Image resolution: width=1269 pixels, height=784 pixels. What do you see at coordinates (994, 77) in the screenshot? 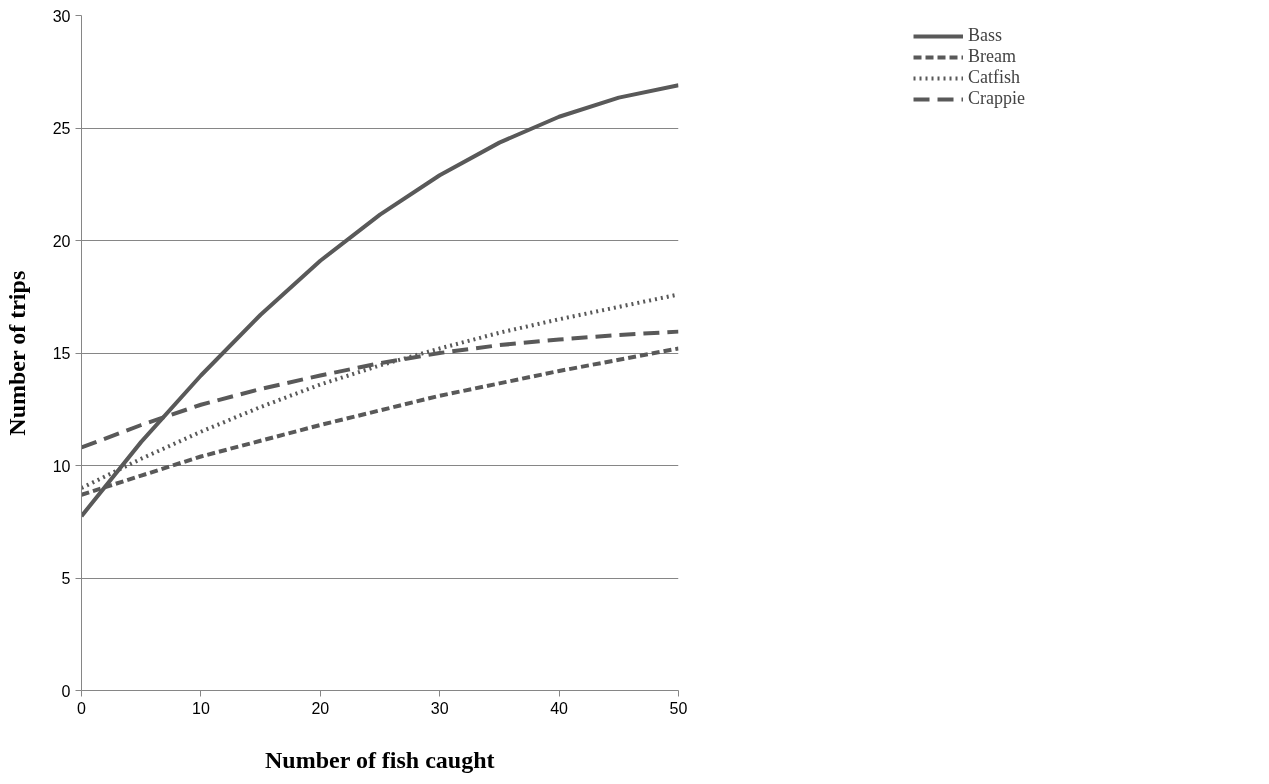
I see `legend-label: Catfish` at bounding box center [994, 77].